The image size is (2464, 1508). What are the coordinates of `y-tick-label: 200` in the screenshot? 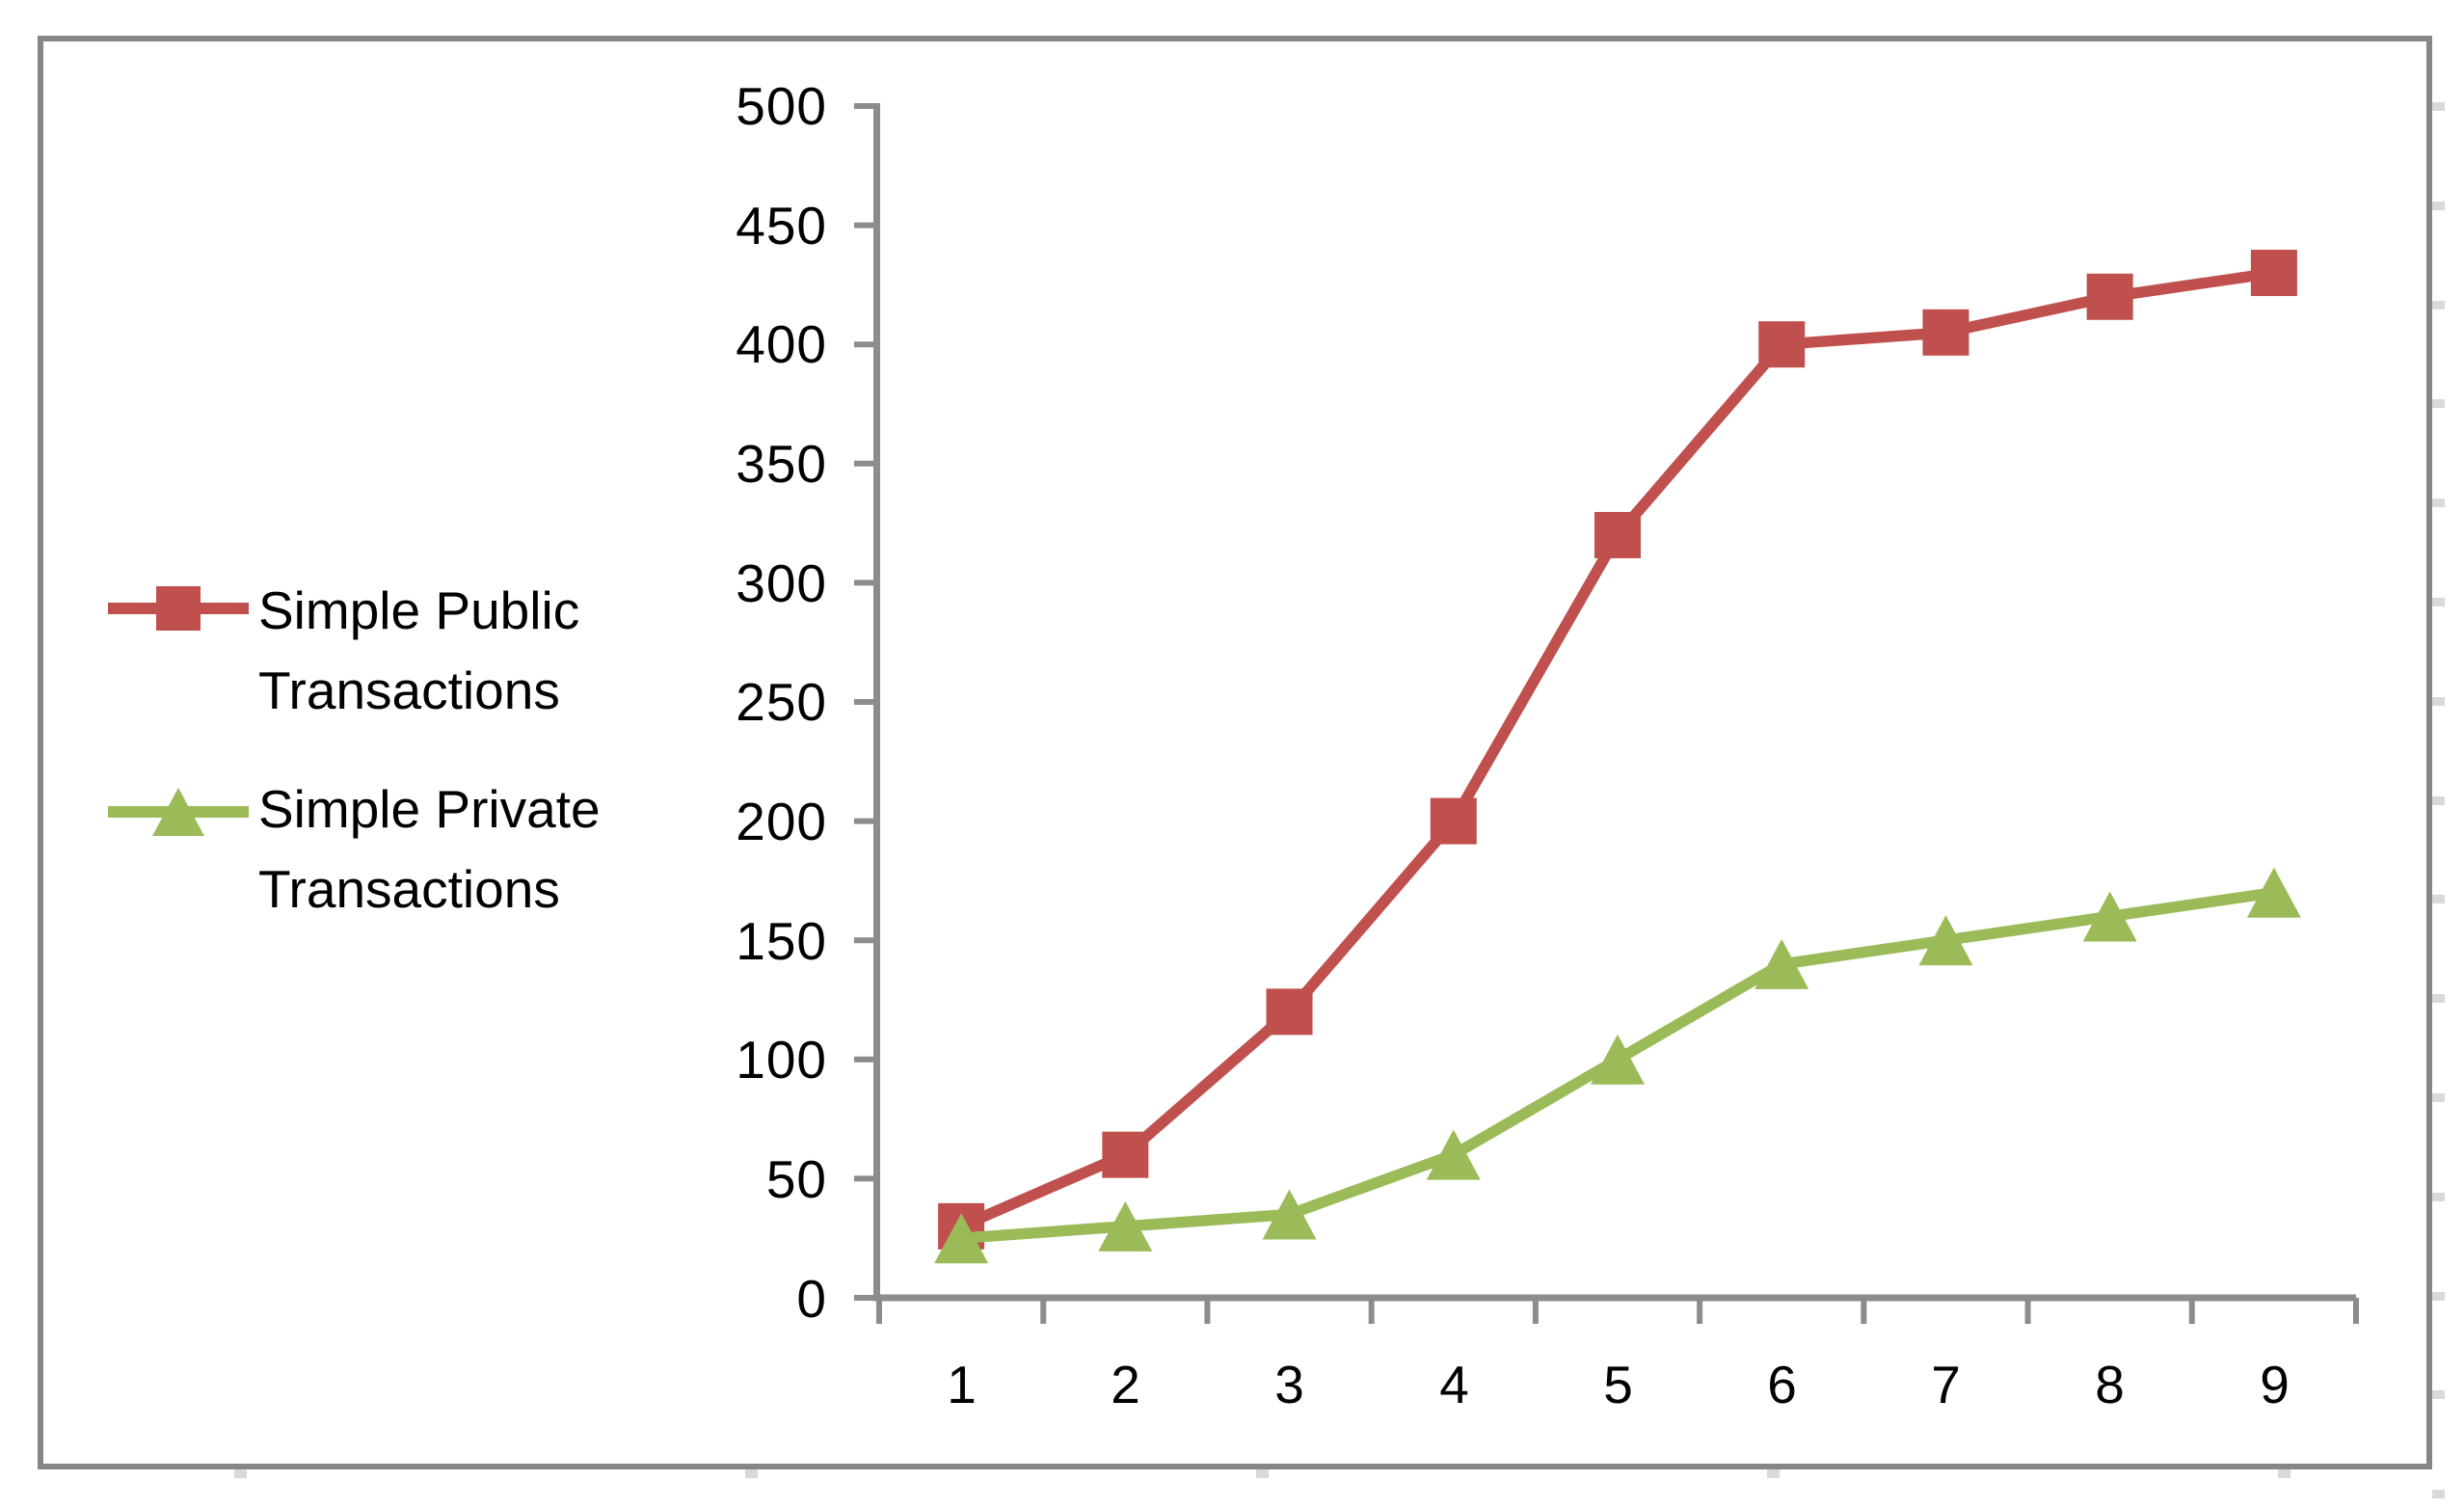 It's located at (782, 821).